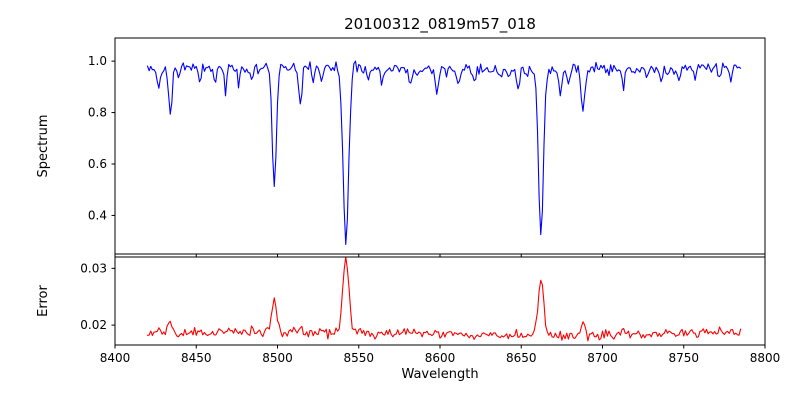 The width and height of the screenshot is (800, 404). Describe the element at coordinates (602, 358) in the screenshot. I see `x-tick-label: 8700` at that location.